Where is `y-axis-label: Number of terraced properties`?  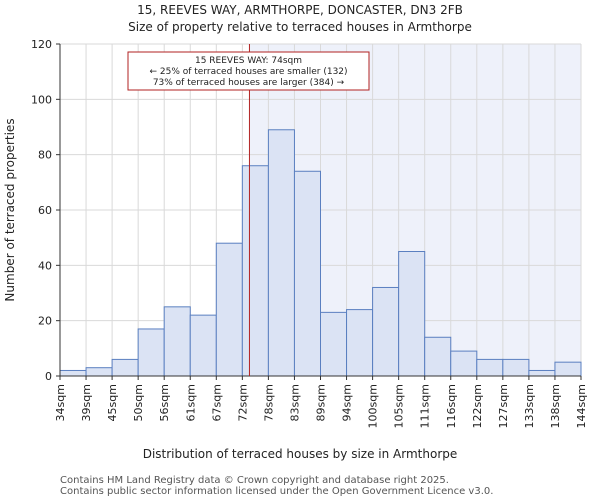
y-axis-label: Number of terraced properties is located at coordinates (10, 209).